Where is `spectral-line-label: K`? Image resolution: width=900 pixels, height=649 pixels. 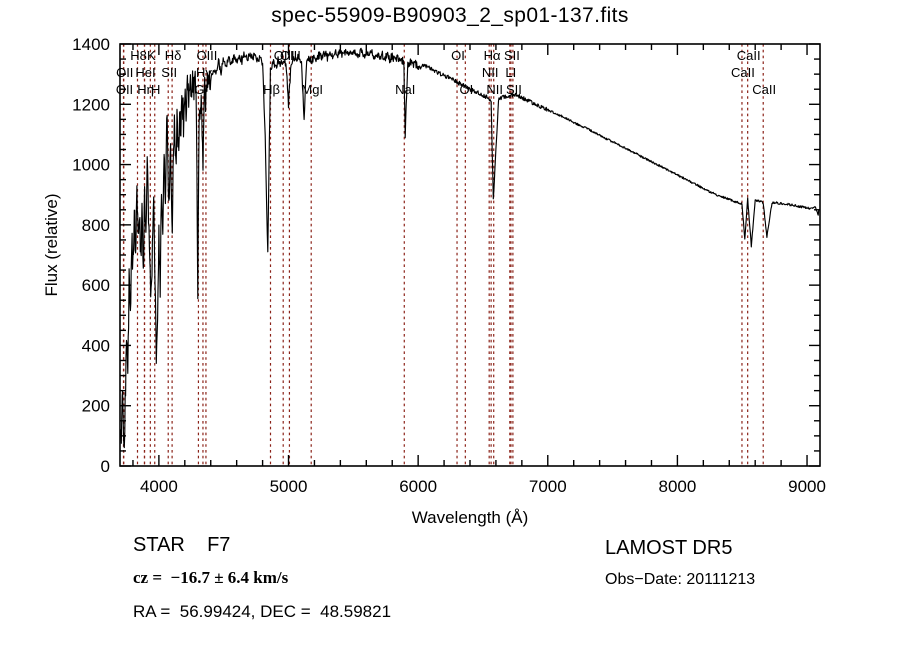 spectral-line-label: K is located at coordinates (151, 55).